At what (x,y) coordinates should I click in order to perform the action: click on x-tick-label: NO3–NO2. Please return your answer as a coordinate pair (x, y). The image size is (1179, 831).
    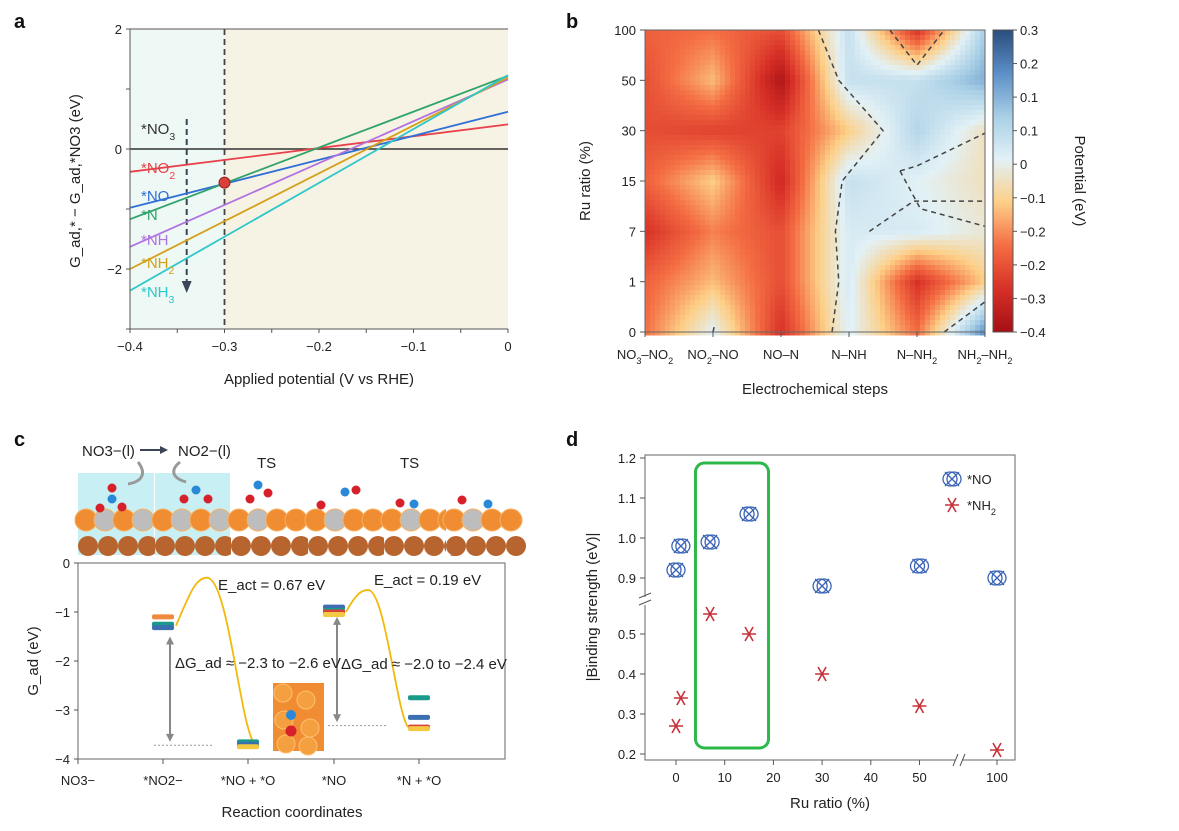
    Looking at the image, I should click on (645, 356).